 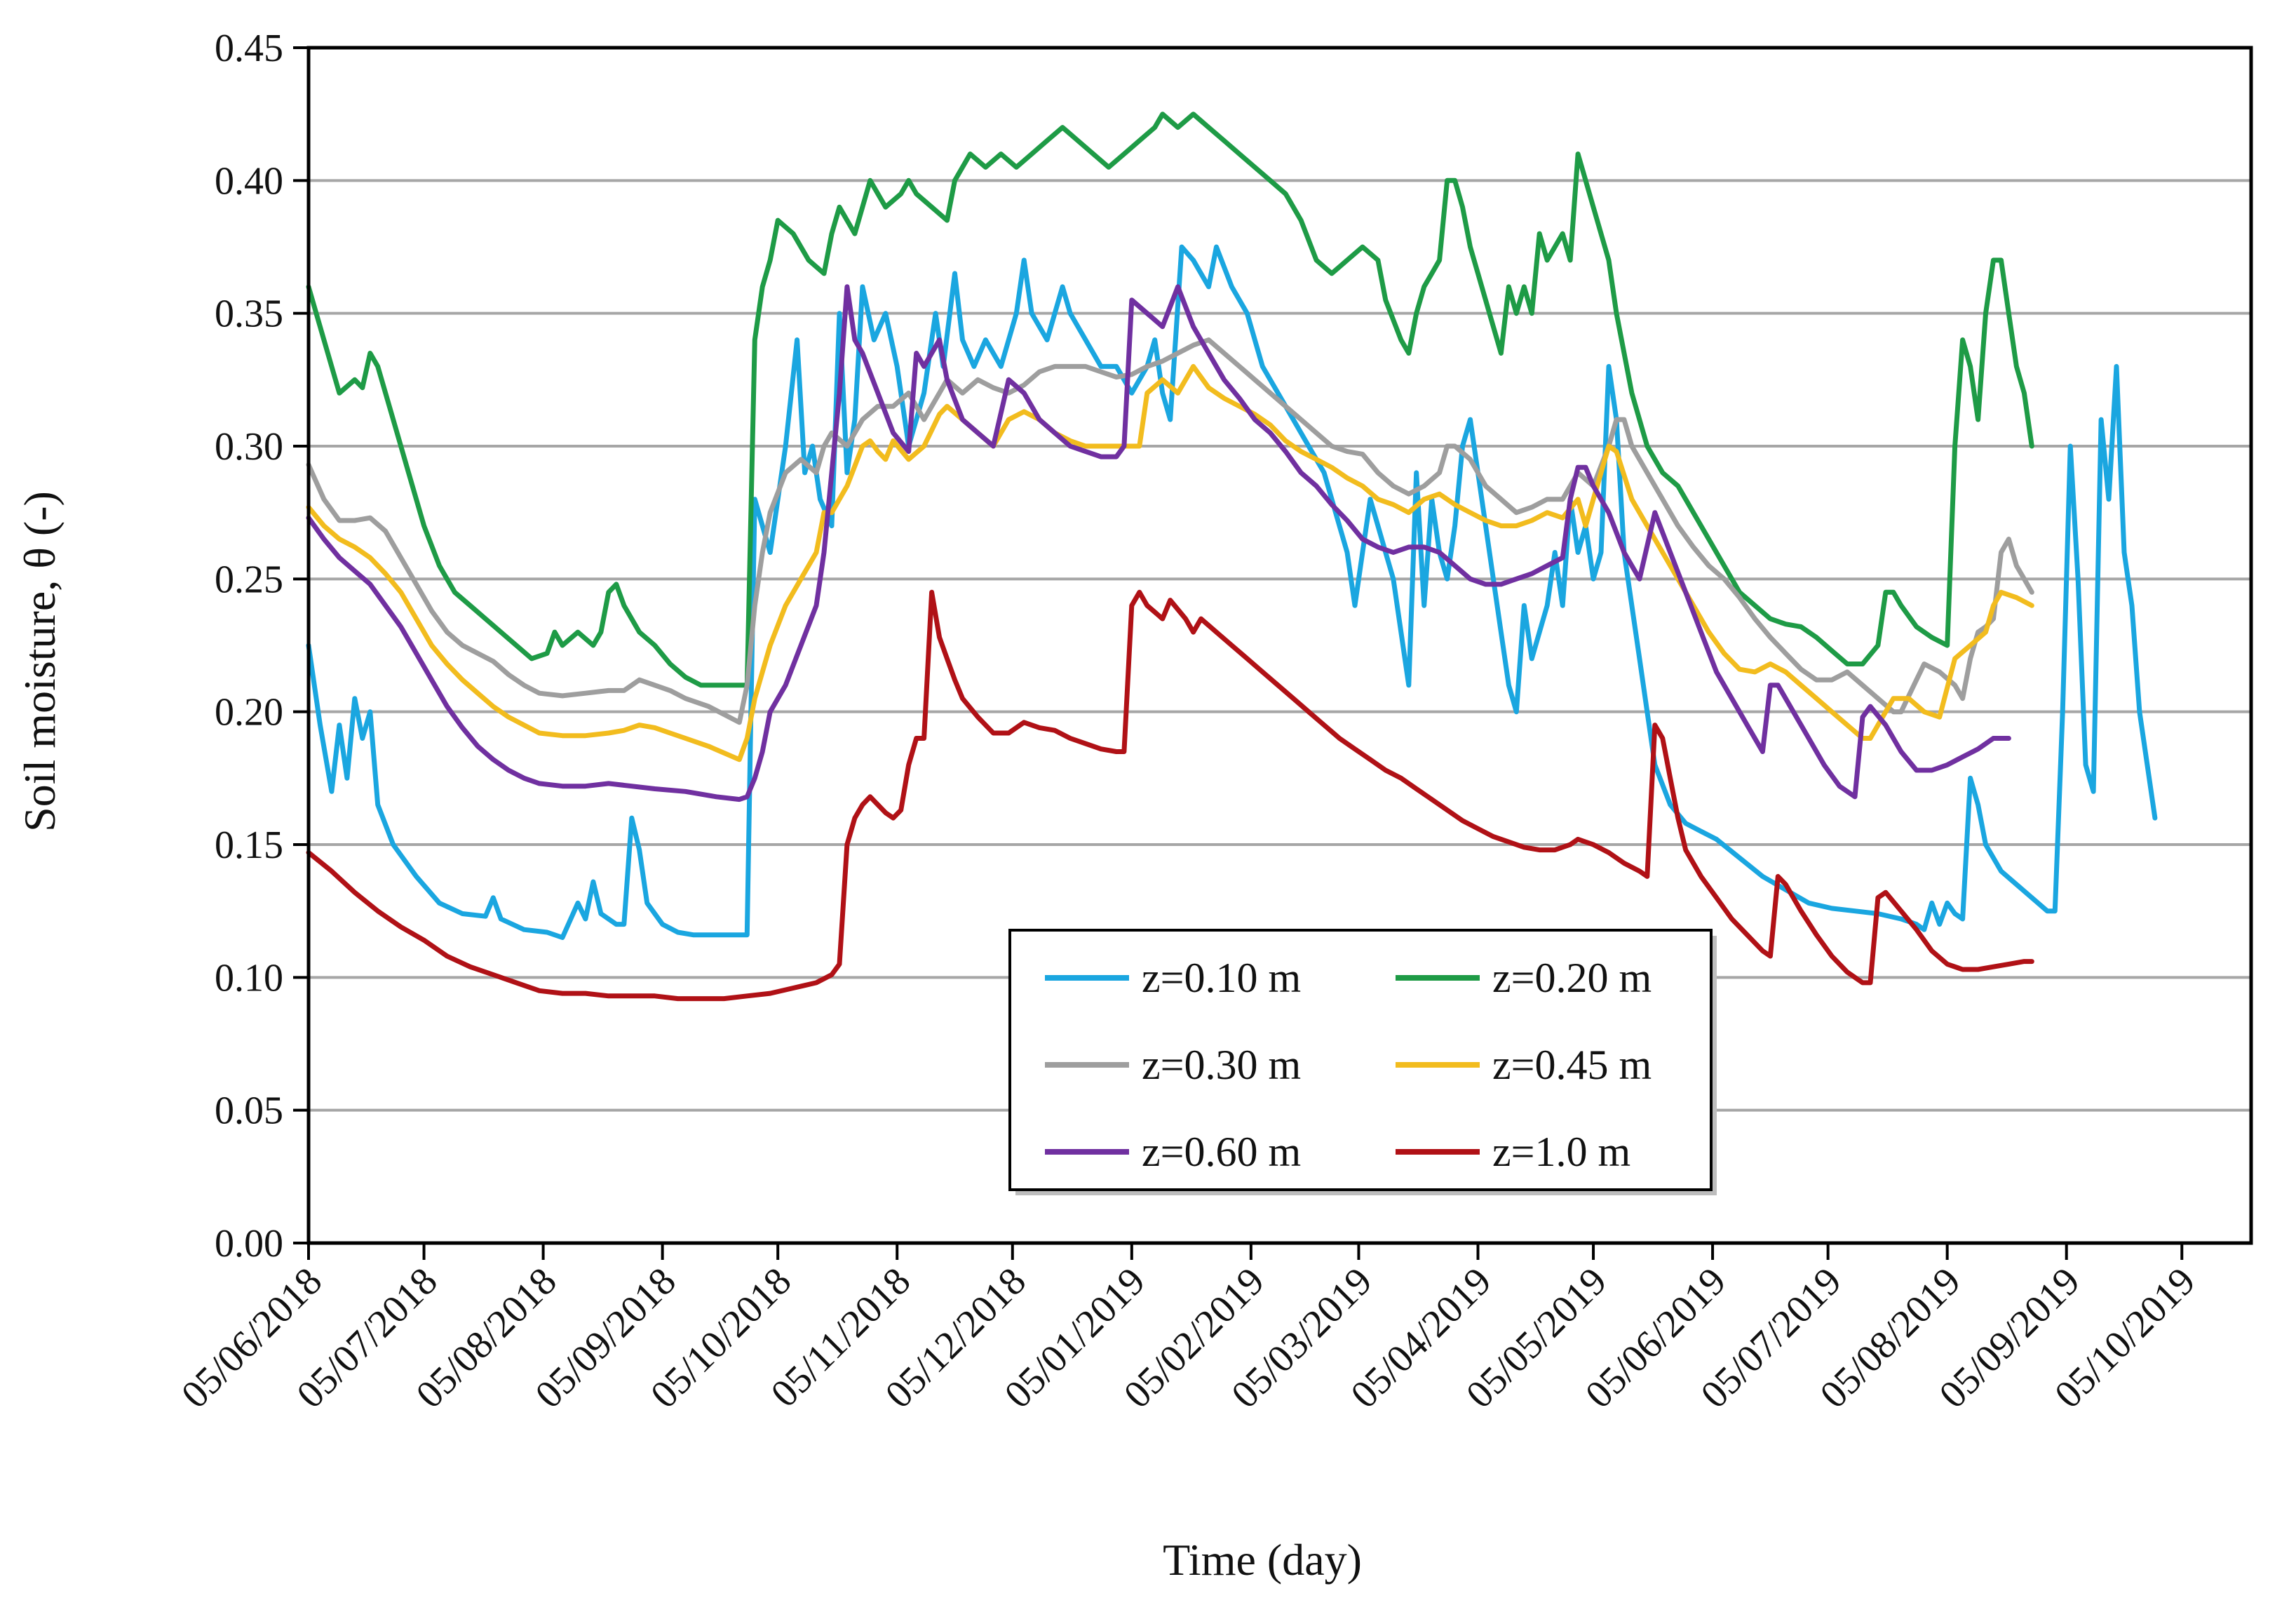 What do you see at coordinates (1222, 1152) in the screenshot?
I see `legend-label: z=0.60 m` at bounding box center [1222, 1152].